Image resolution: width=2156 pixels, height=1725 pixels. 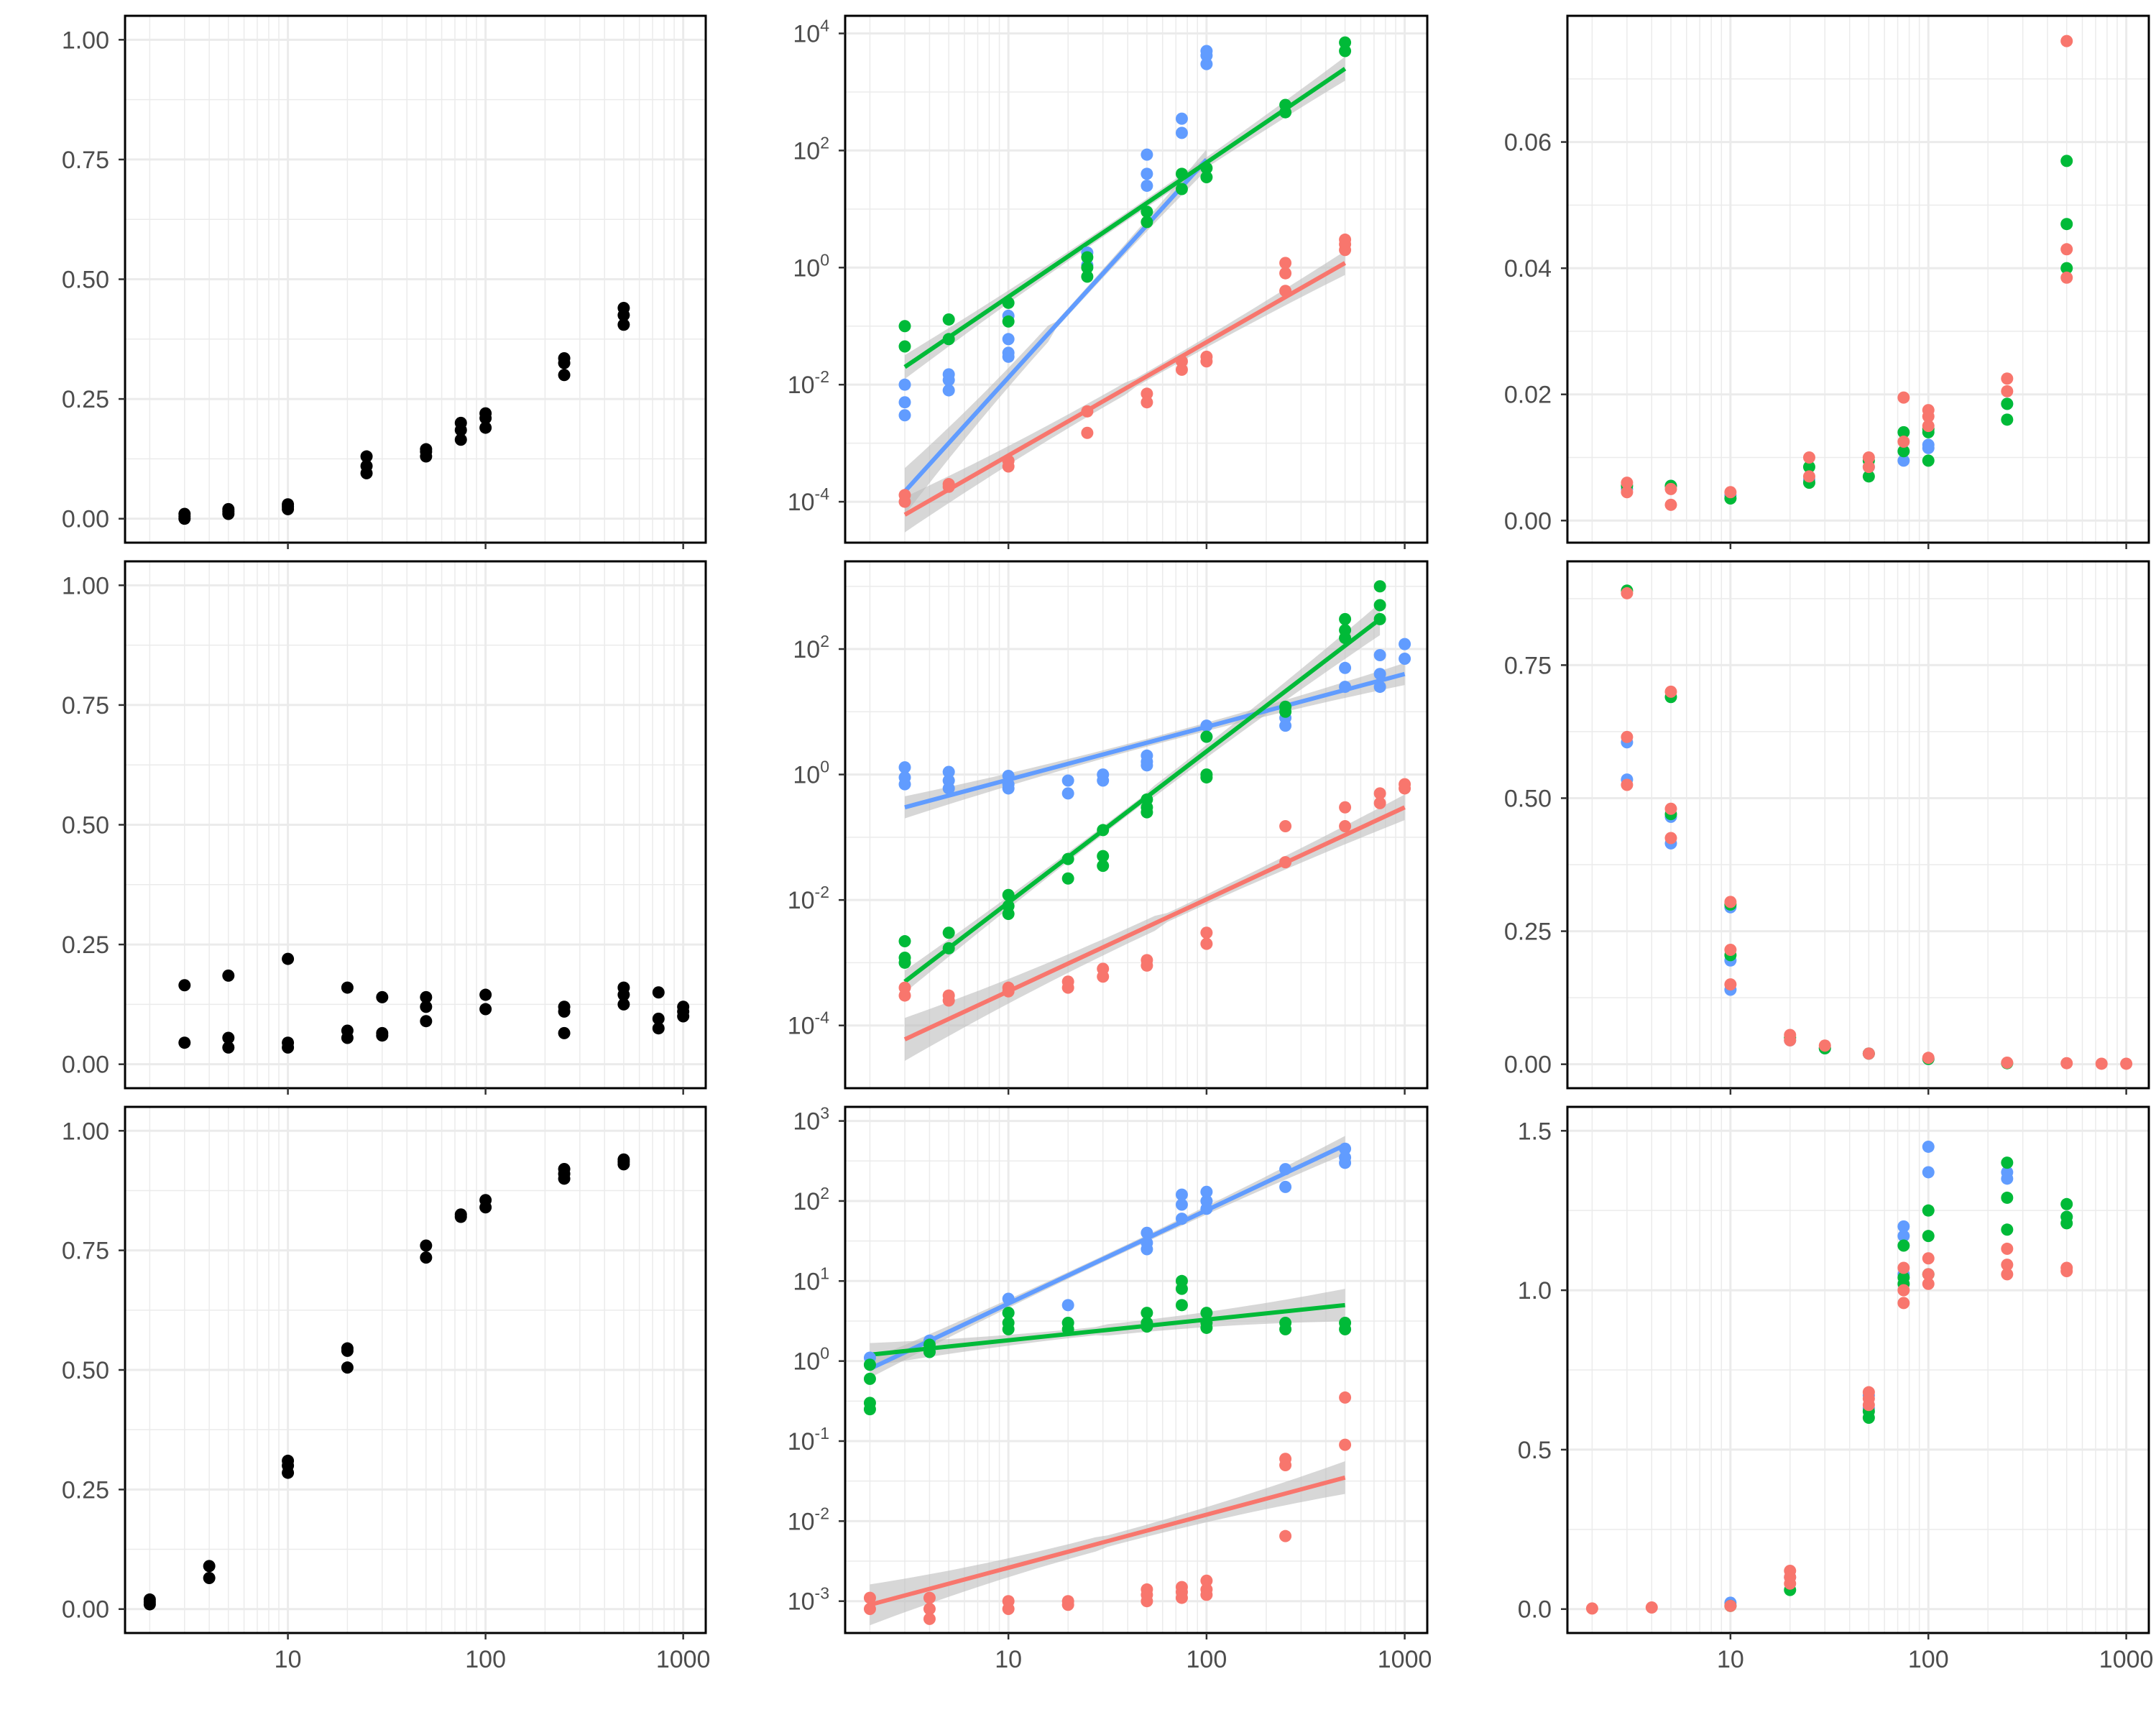 I want to click on y-tick-label: 1.00, so click(x=85, y=40).